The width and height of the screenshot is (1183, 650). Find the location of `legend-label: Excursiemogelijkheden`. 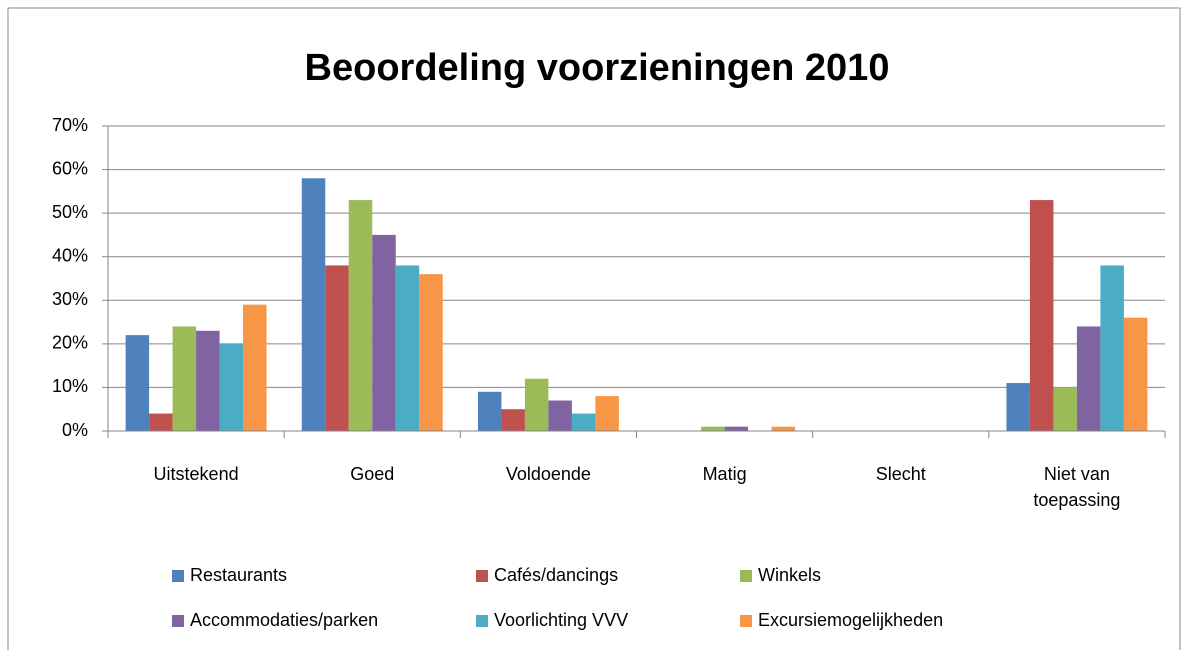

legend-label: Excursiemogelijkheden is located at coordinates (850, 620).